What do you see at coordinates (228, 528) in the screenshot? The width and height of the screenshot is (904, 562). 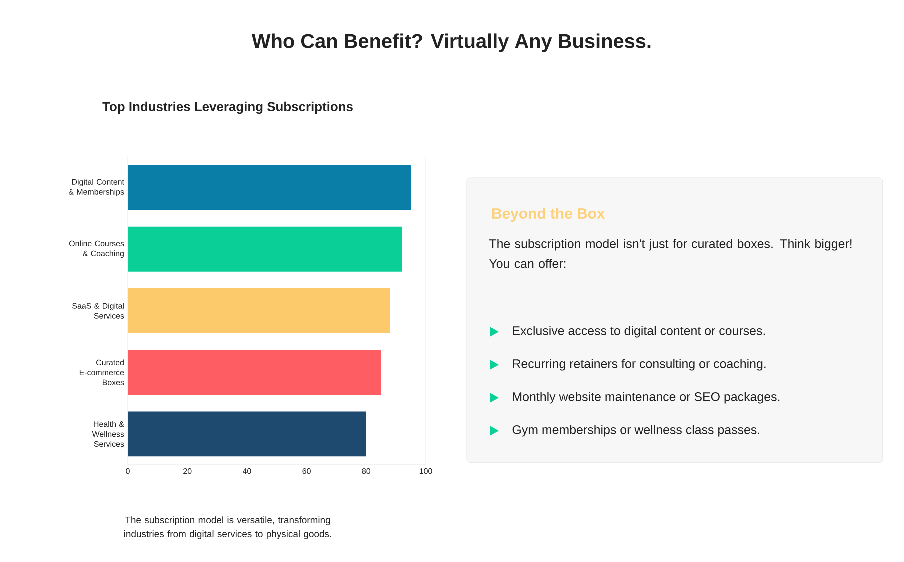 I see `text: The subscription model is versatile, transforming industries from digital services to physical goods.` at bounding box center [228, 528].